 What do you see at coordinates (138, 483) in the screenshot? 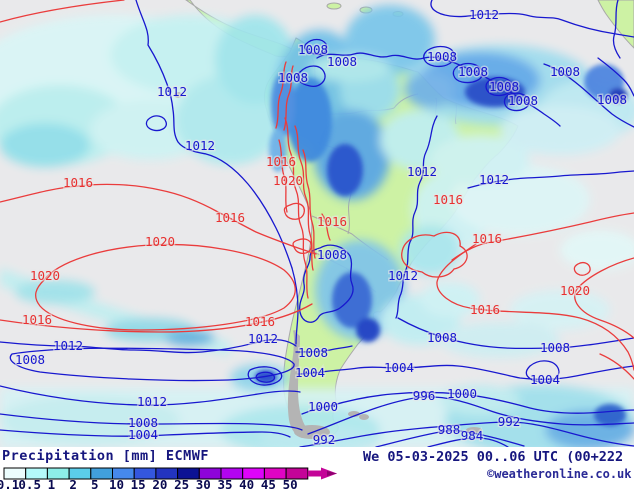
I see `legend-tick: 15` at bounding box center [138, 483].